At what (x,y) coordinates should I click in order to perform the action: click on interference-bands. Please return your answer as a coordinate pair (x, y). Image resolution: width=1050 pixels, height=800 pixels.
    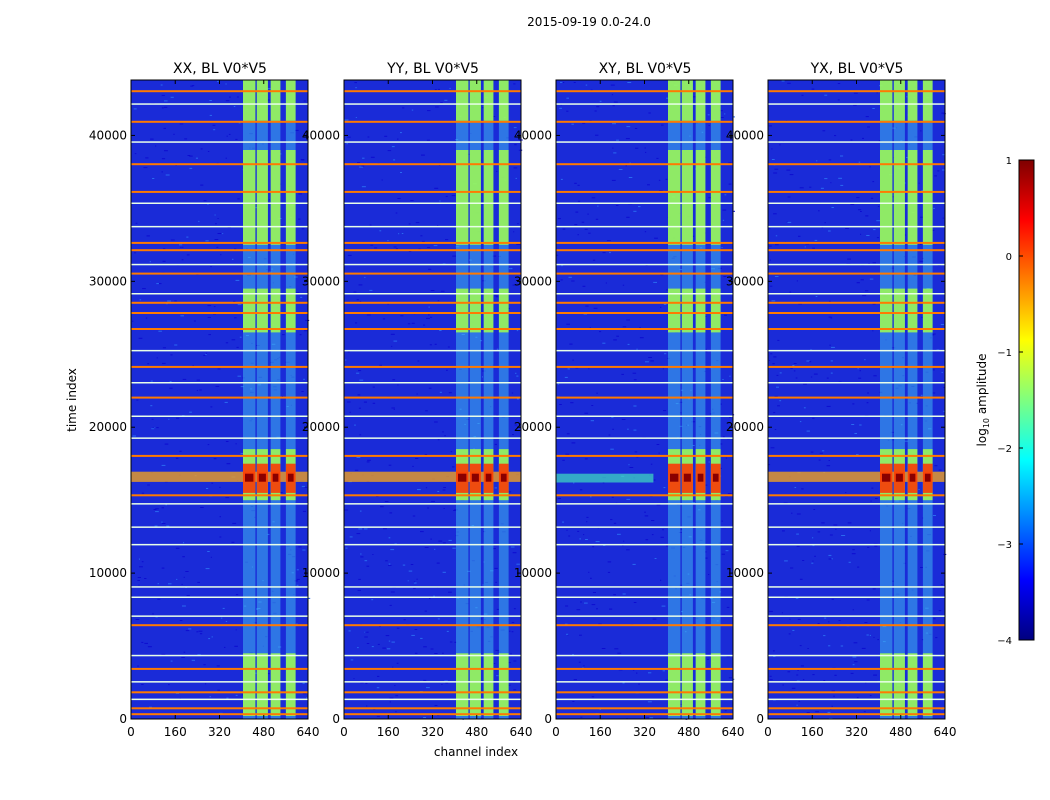
    Looking at the image, I should click on (482, 399).